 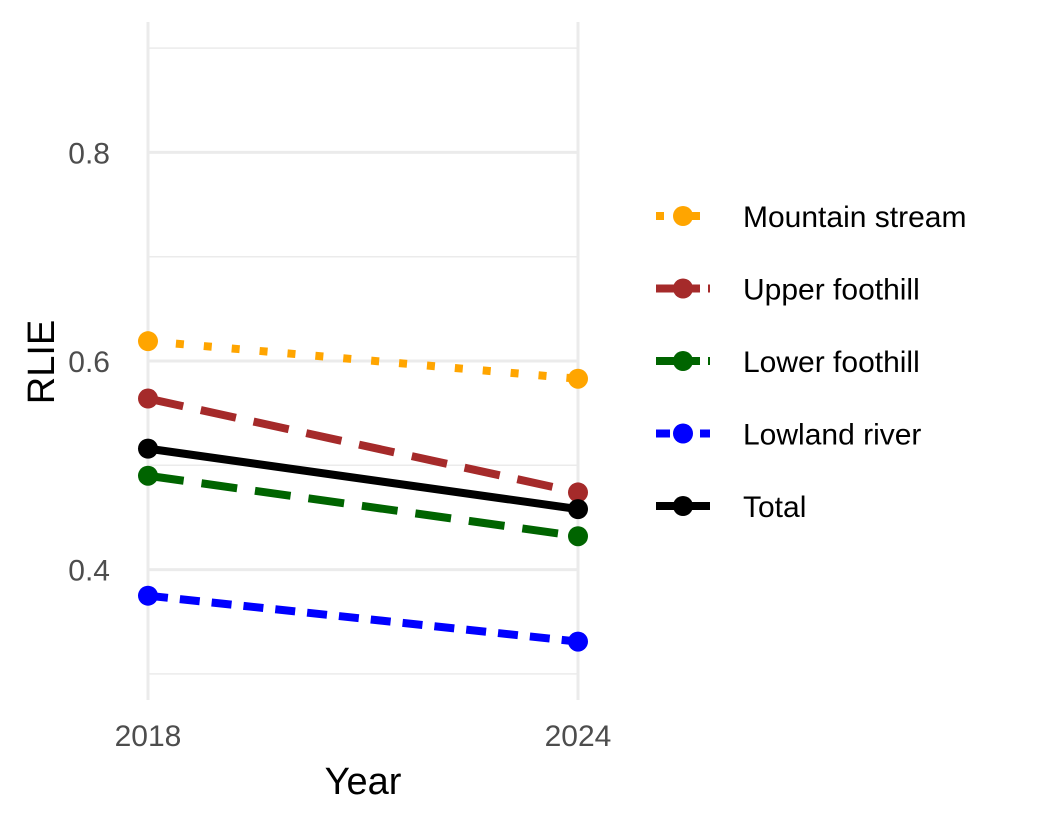 I want to click on legend-label: Mountain stream, so click(x=854, y=217).